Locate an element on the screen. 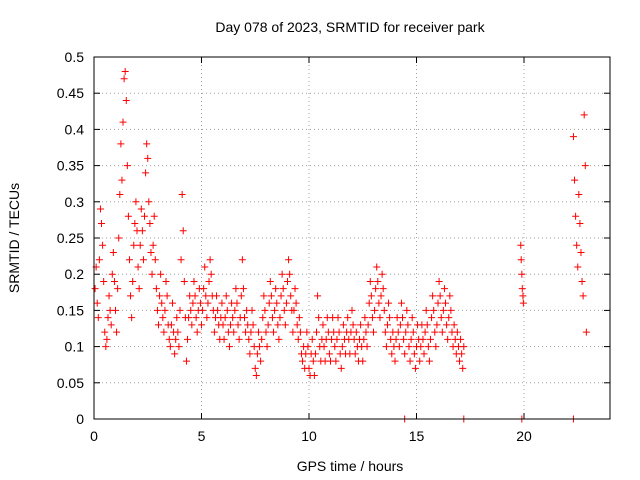  y-tick-label: 0.45 is located at coordinates (70, 93).